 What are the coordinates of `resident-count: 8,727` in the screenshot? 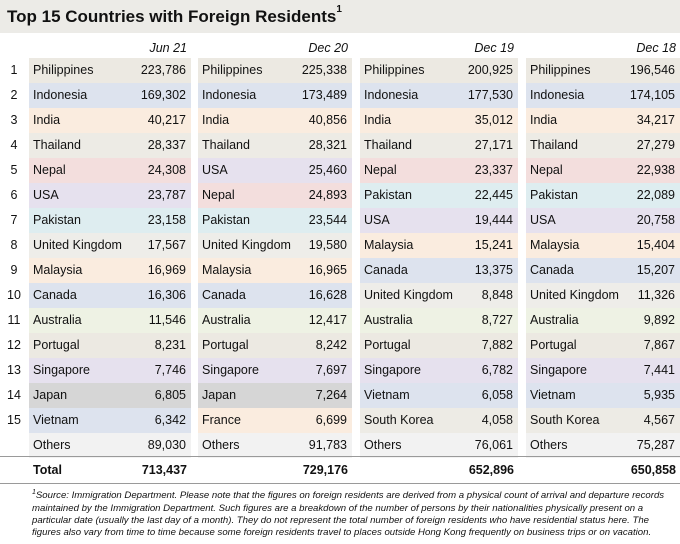 It's located at (497, 320).